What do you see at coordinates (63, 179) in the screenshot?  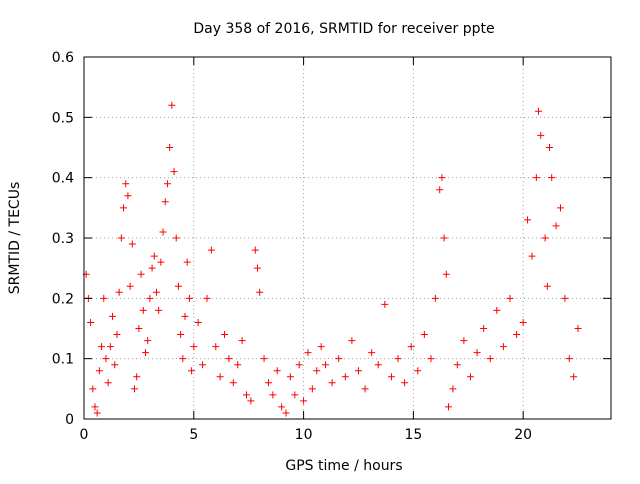 I see `y-tick-label: 0.4` at bounding box center [63, 179].